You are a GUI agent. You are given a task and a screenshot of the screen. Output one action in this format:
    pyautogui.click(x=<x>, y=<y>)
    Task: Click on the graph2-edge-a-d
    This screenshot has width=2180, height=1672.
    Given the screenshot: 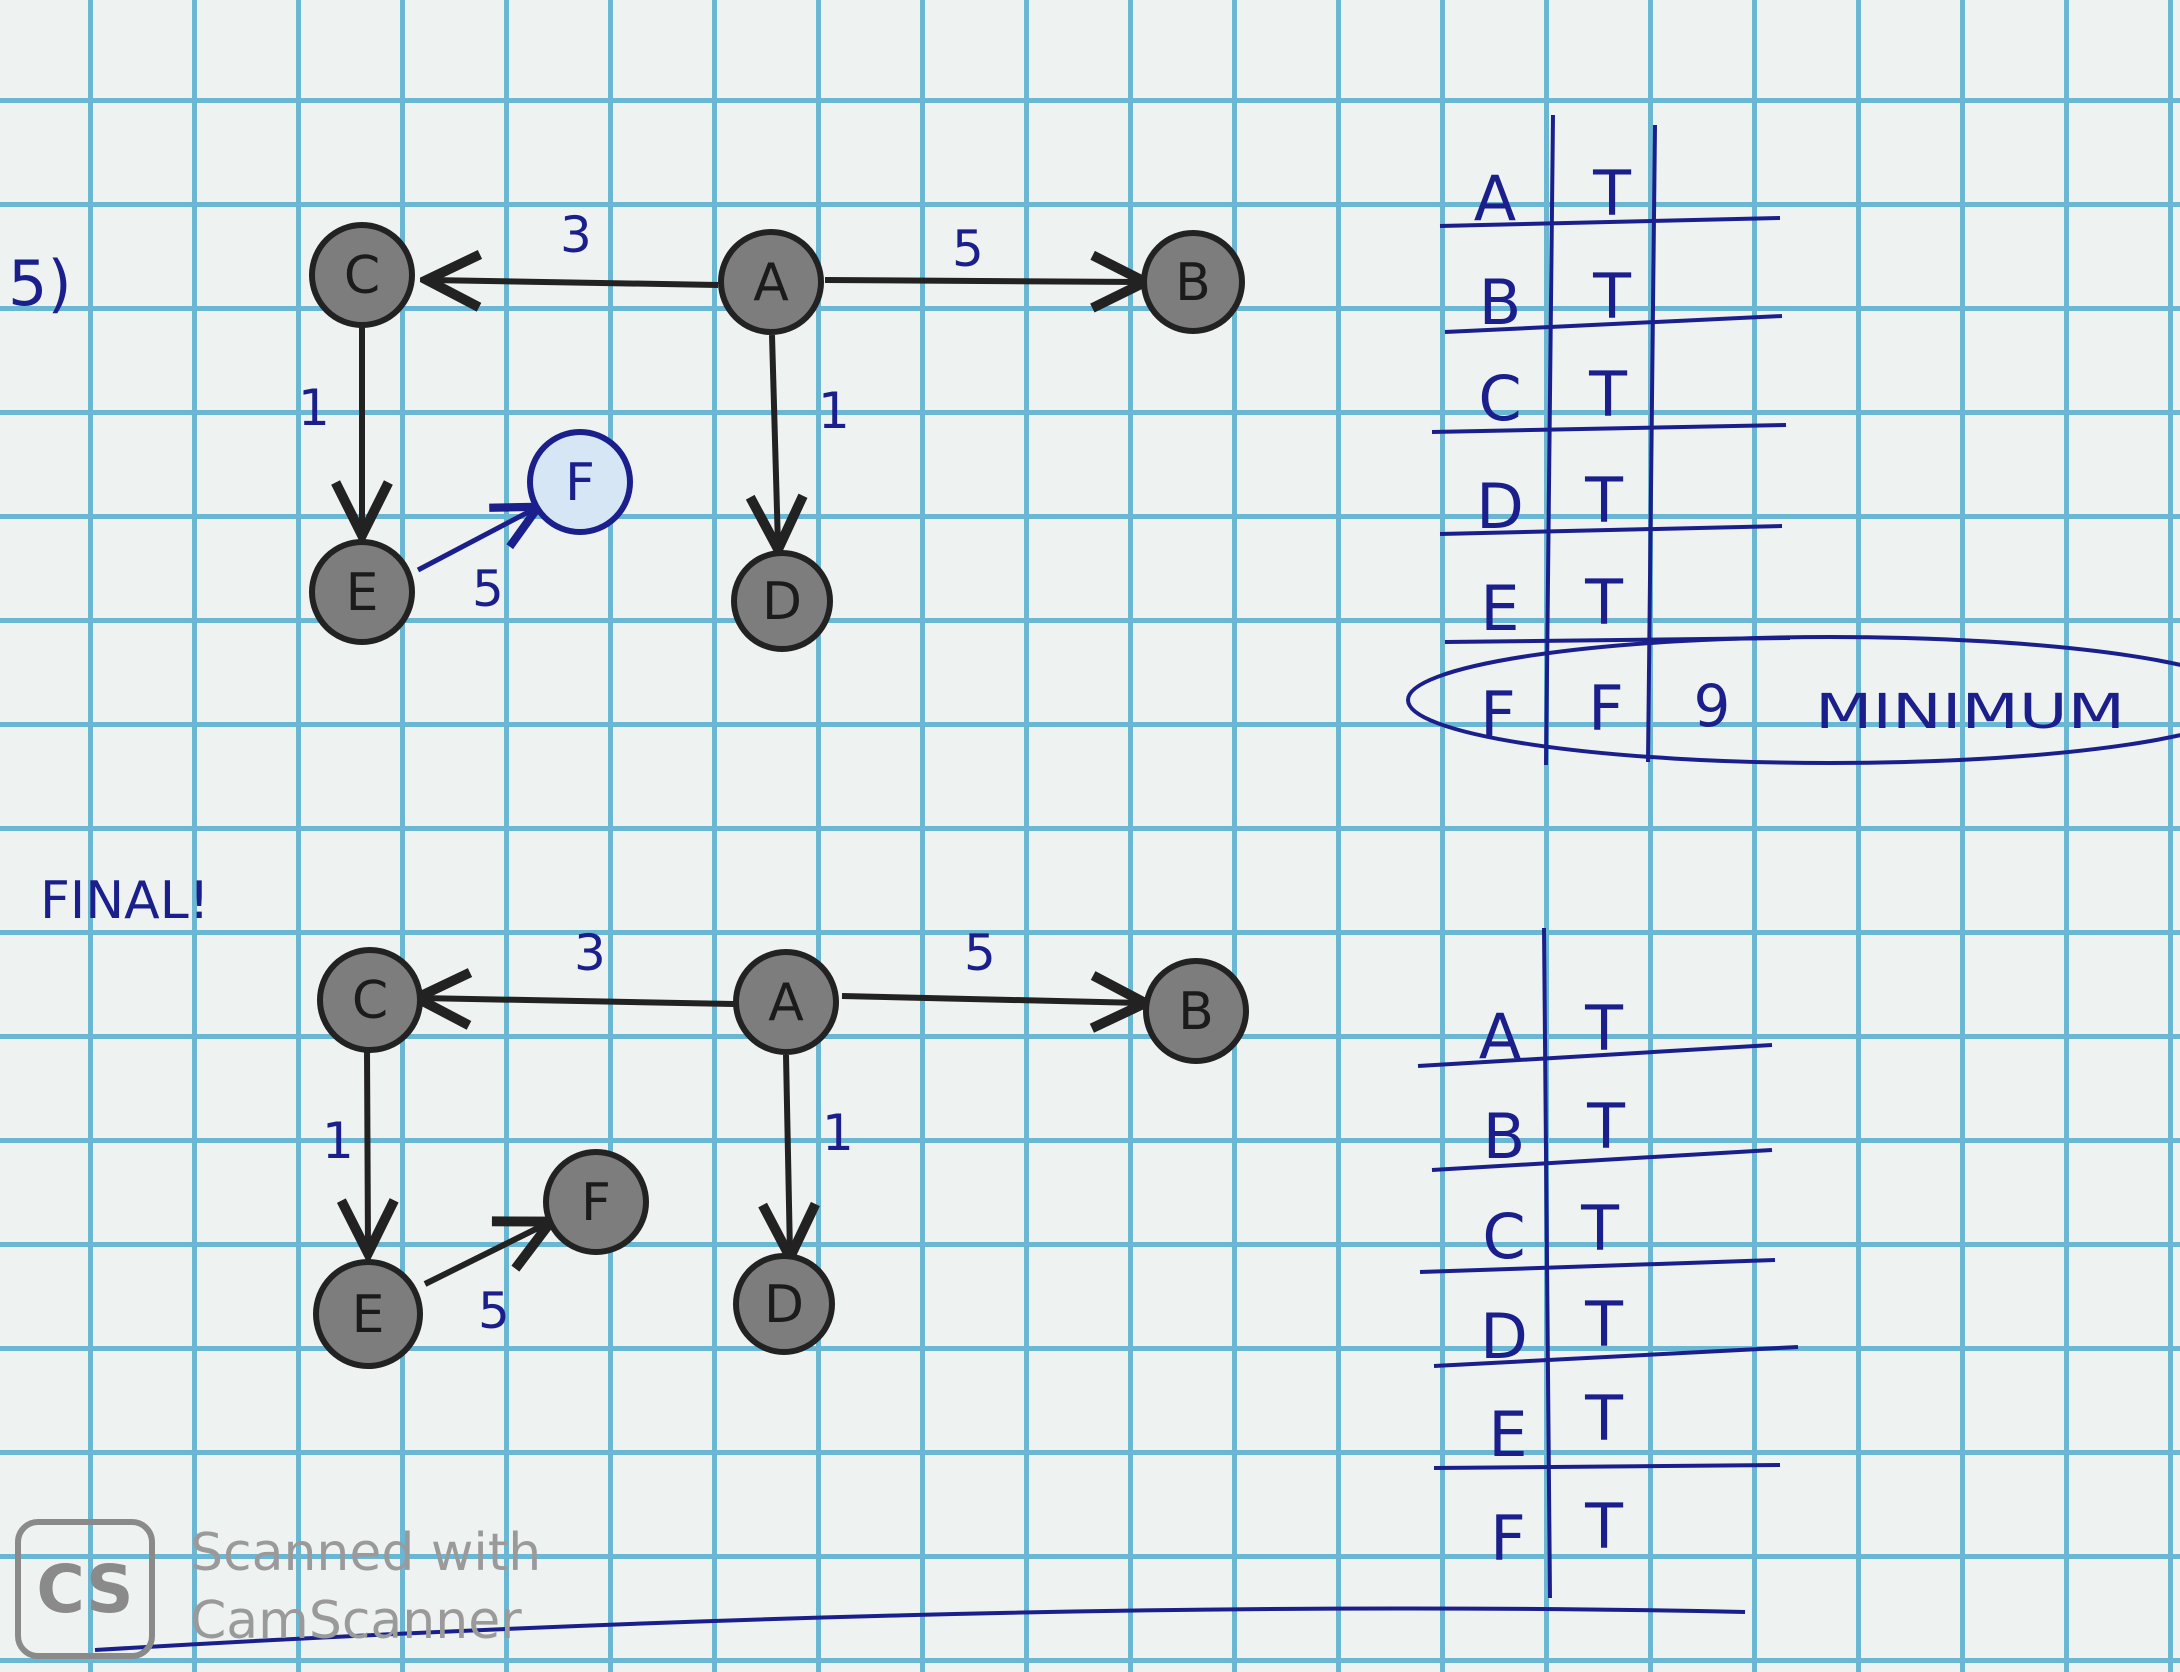 What is the action you would take?
    pyautogui.click(x=788, y=1154)
    